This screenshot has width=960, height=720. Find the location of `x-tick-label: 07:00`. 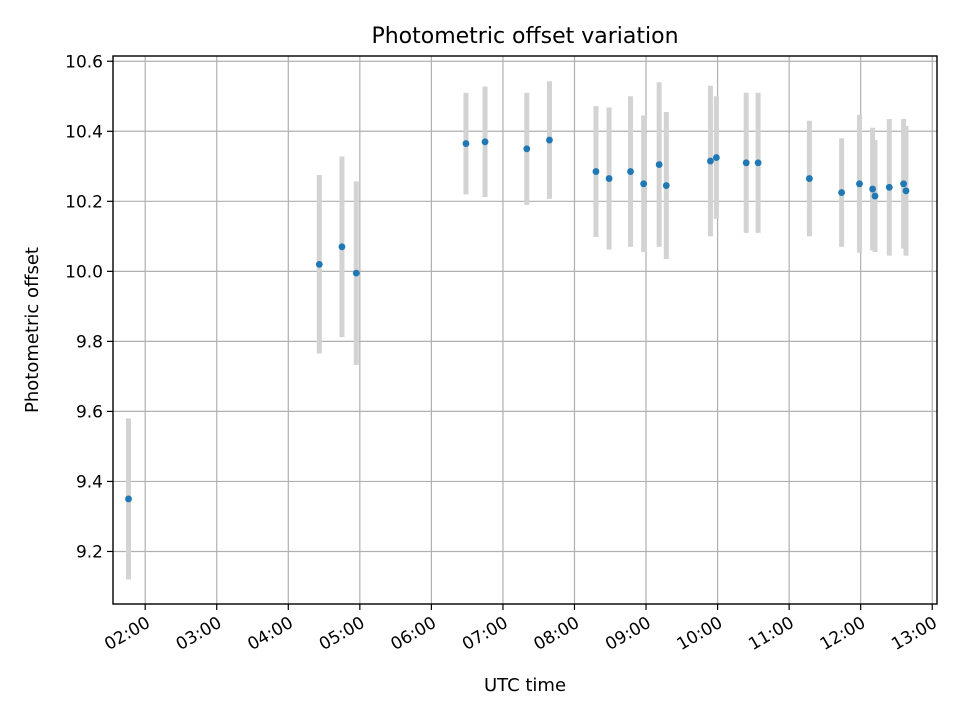

x-tick-label: 07:00 is located at coordinates (485, 634).